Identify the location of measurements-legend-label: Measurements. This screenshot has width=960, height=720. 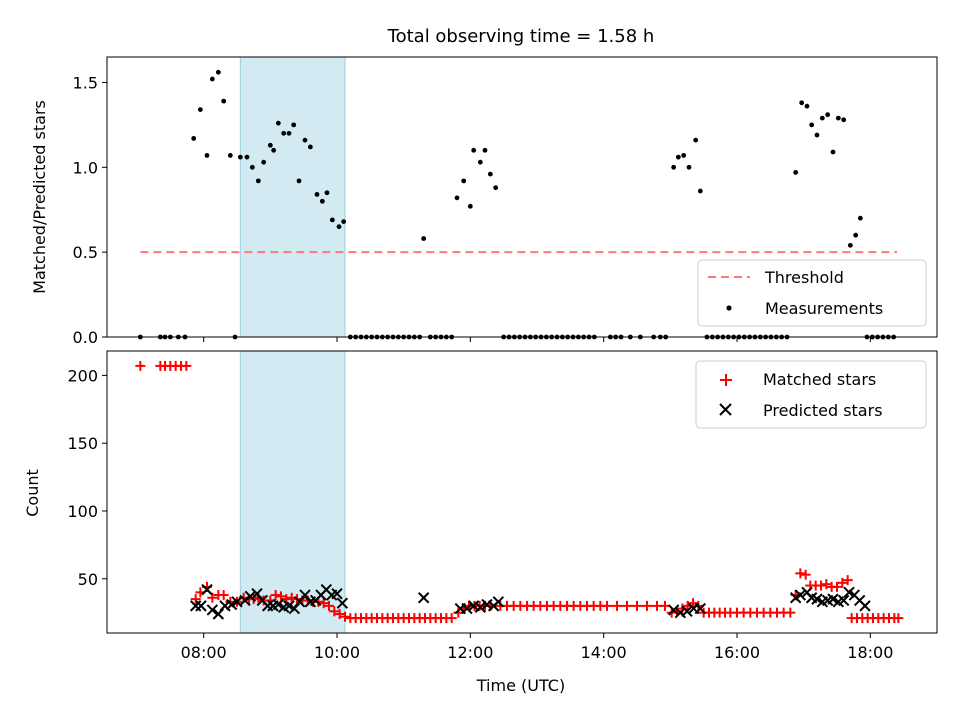
(824, 308).